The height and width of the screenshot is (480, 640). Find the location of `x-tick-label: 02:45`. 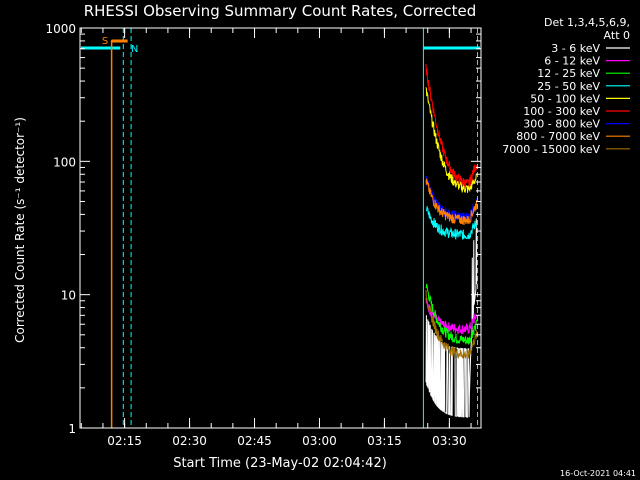

x-tick-label: 02:45 is located at coordinates (254, 441).